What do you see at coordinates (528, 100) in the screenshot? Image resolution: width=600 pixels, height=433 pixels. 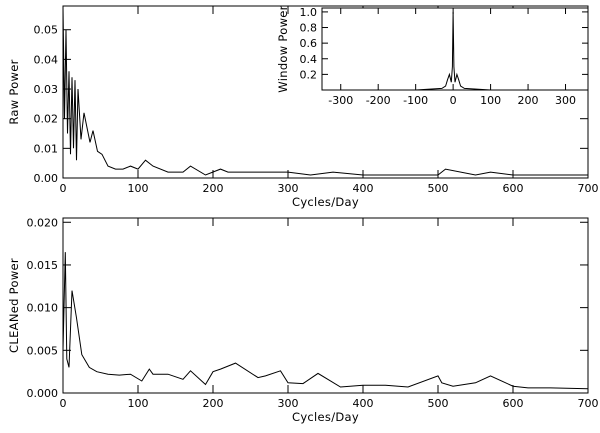 I see `inset-x-tick-label: 200` at bounding box center [528, 100].